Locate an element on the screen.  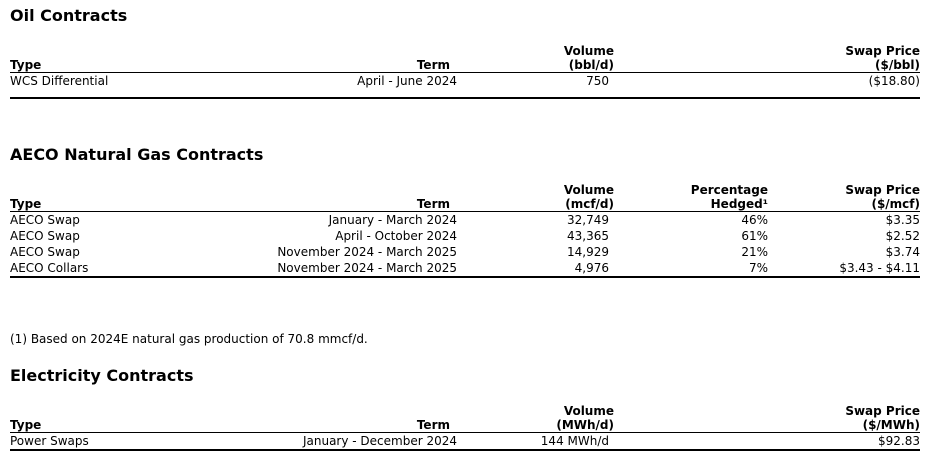
column-header-volume: Volume (mcf/d) is located at coordinates (535, 197).